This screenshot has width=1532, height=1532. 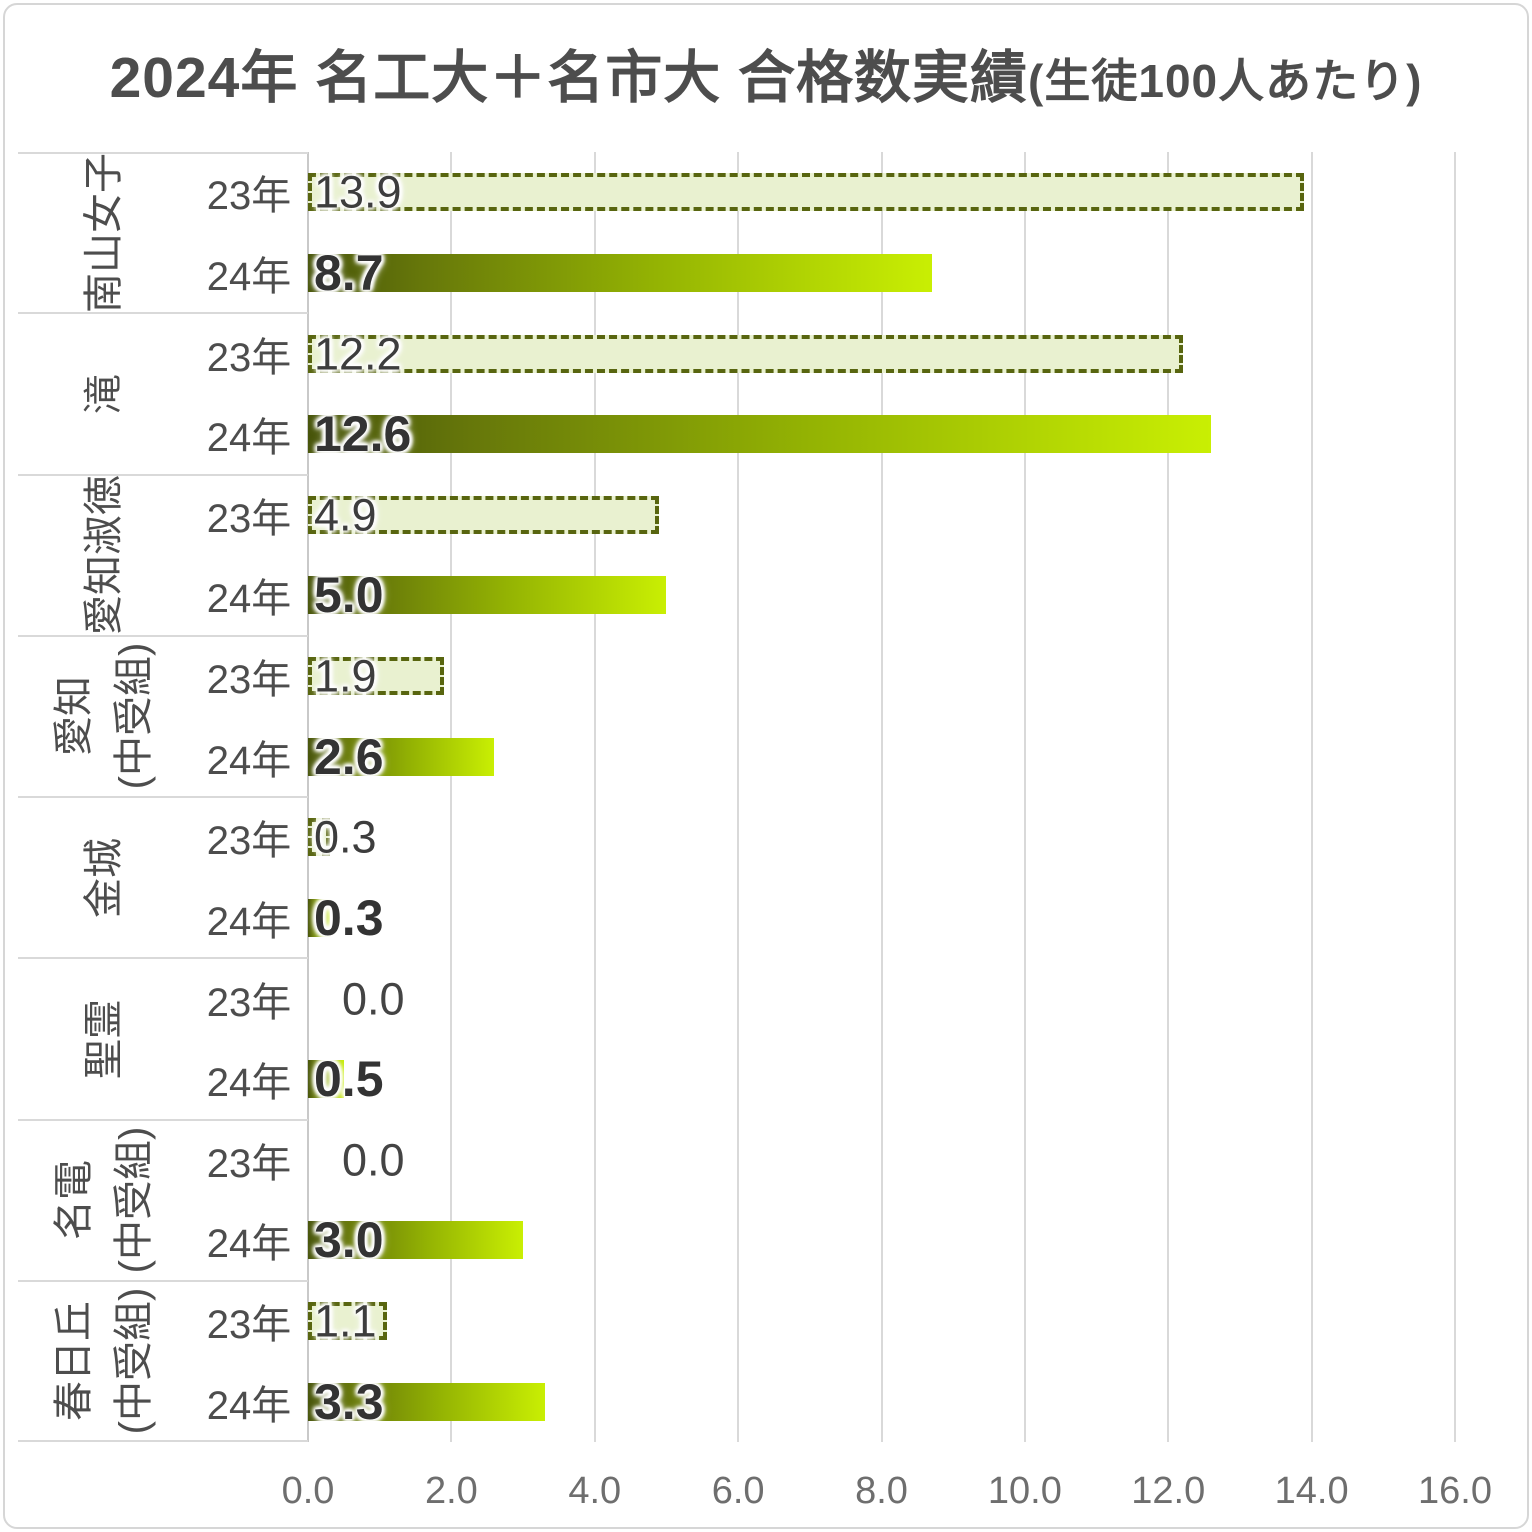 I want to click on school-label: 金城, so click(x=104, y=878).